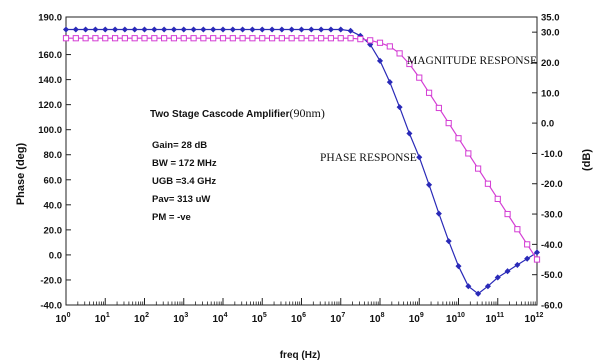  What do you see at coordinates (50, 18) in the screenshot?
I see `y-left-tick-label: 190.0` at bounding box center [50, 18].